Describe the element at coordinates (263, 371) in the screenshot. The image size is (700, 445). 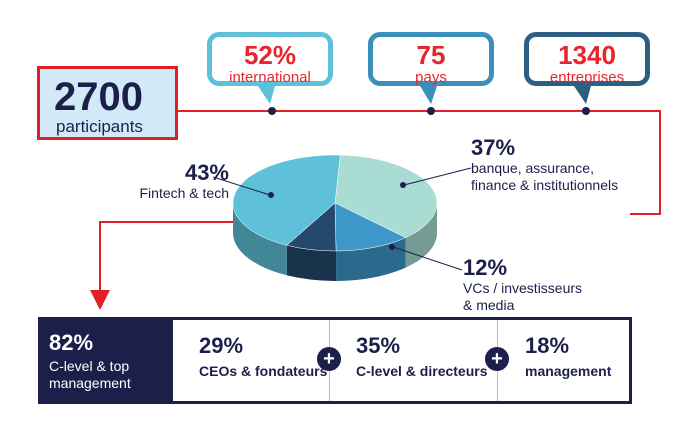
I see `segment-label: CEOs & fondateurs` at that location.